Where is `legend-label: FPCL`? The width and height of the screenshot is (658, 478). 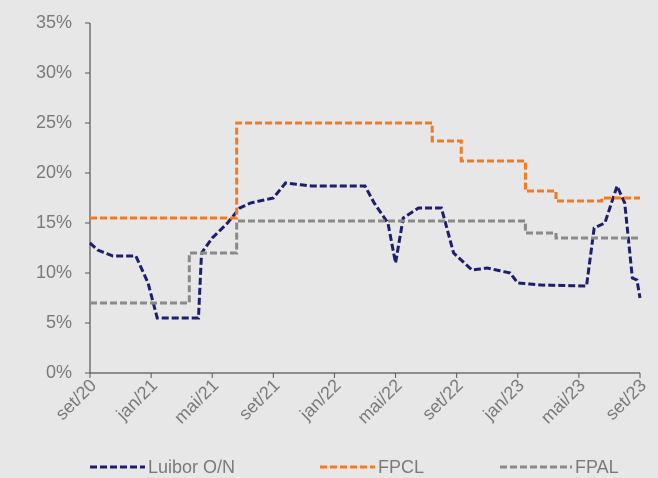 legend-label: FPCL is located at coordinates (401, 467).